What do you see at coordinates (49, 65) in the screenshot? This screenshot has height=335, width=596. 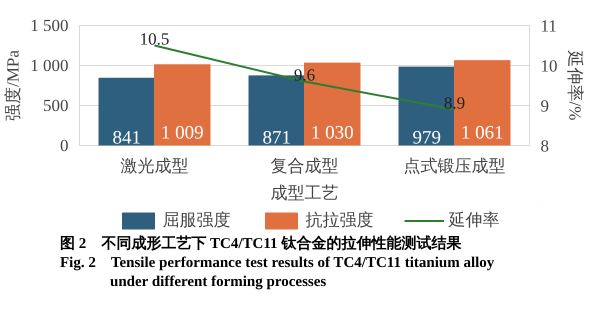 I see `y-tick-label: 1 000` at bounding box center [49, 65].